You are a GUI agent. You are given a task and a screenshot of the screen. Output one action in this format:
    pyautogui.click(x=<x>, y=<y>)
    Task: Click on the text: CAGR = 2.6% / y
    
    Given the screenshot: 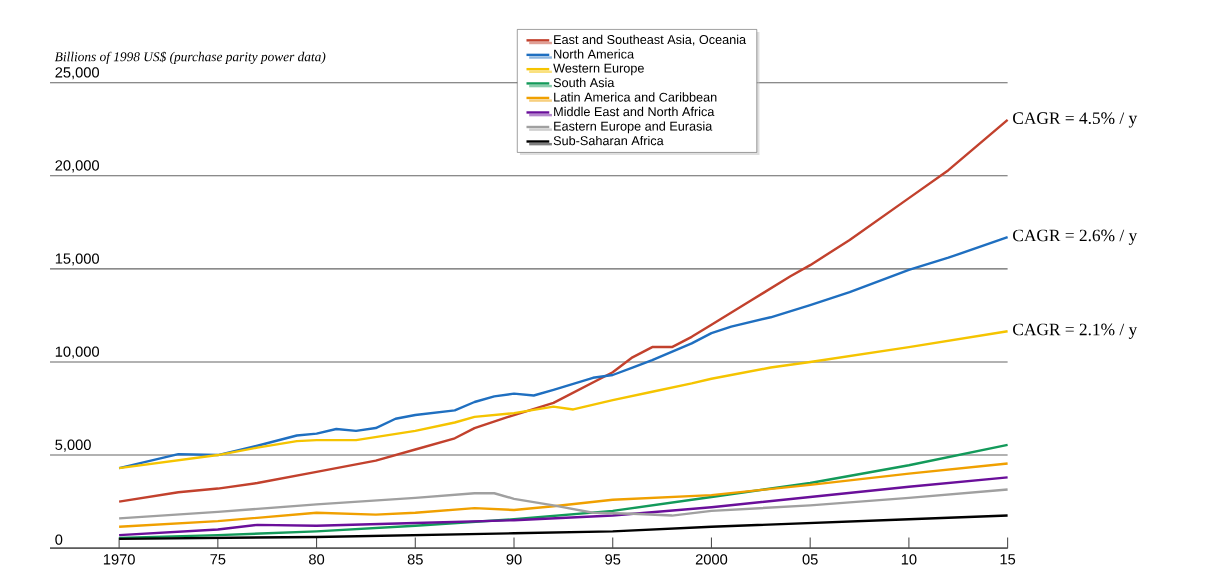 What is the action you would take?
    pyautogui.click(x=1075, y=237)
    